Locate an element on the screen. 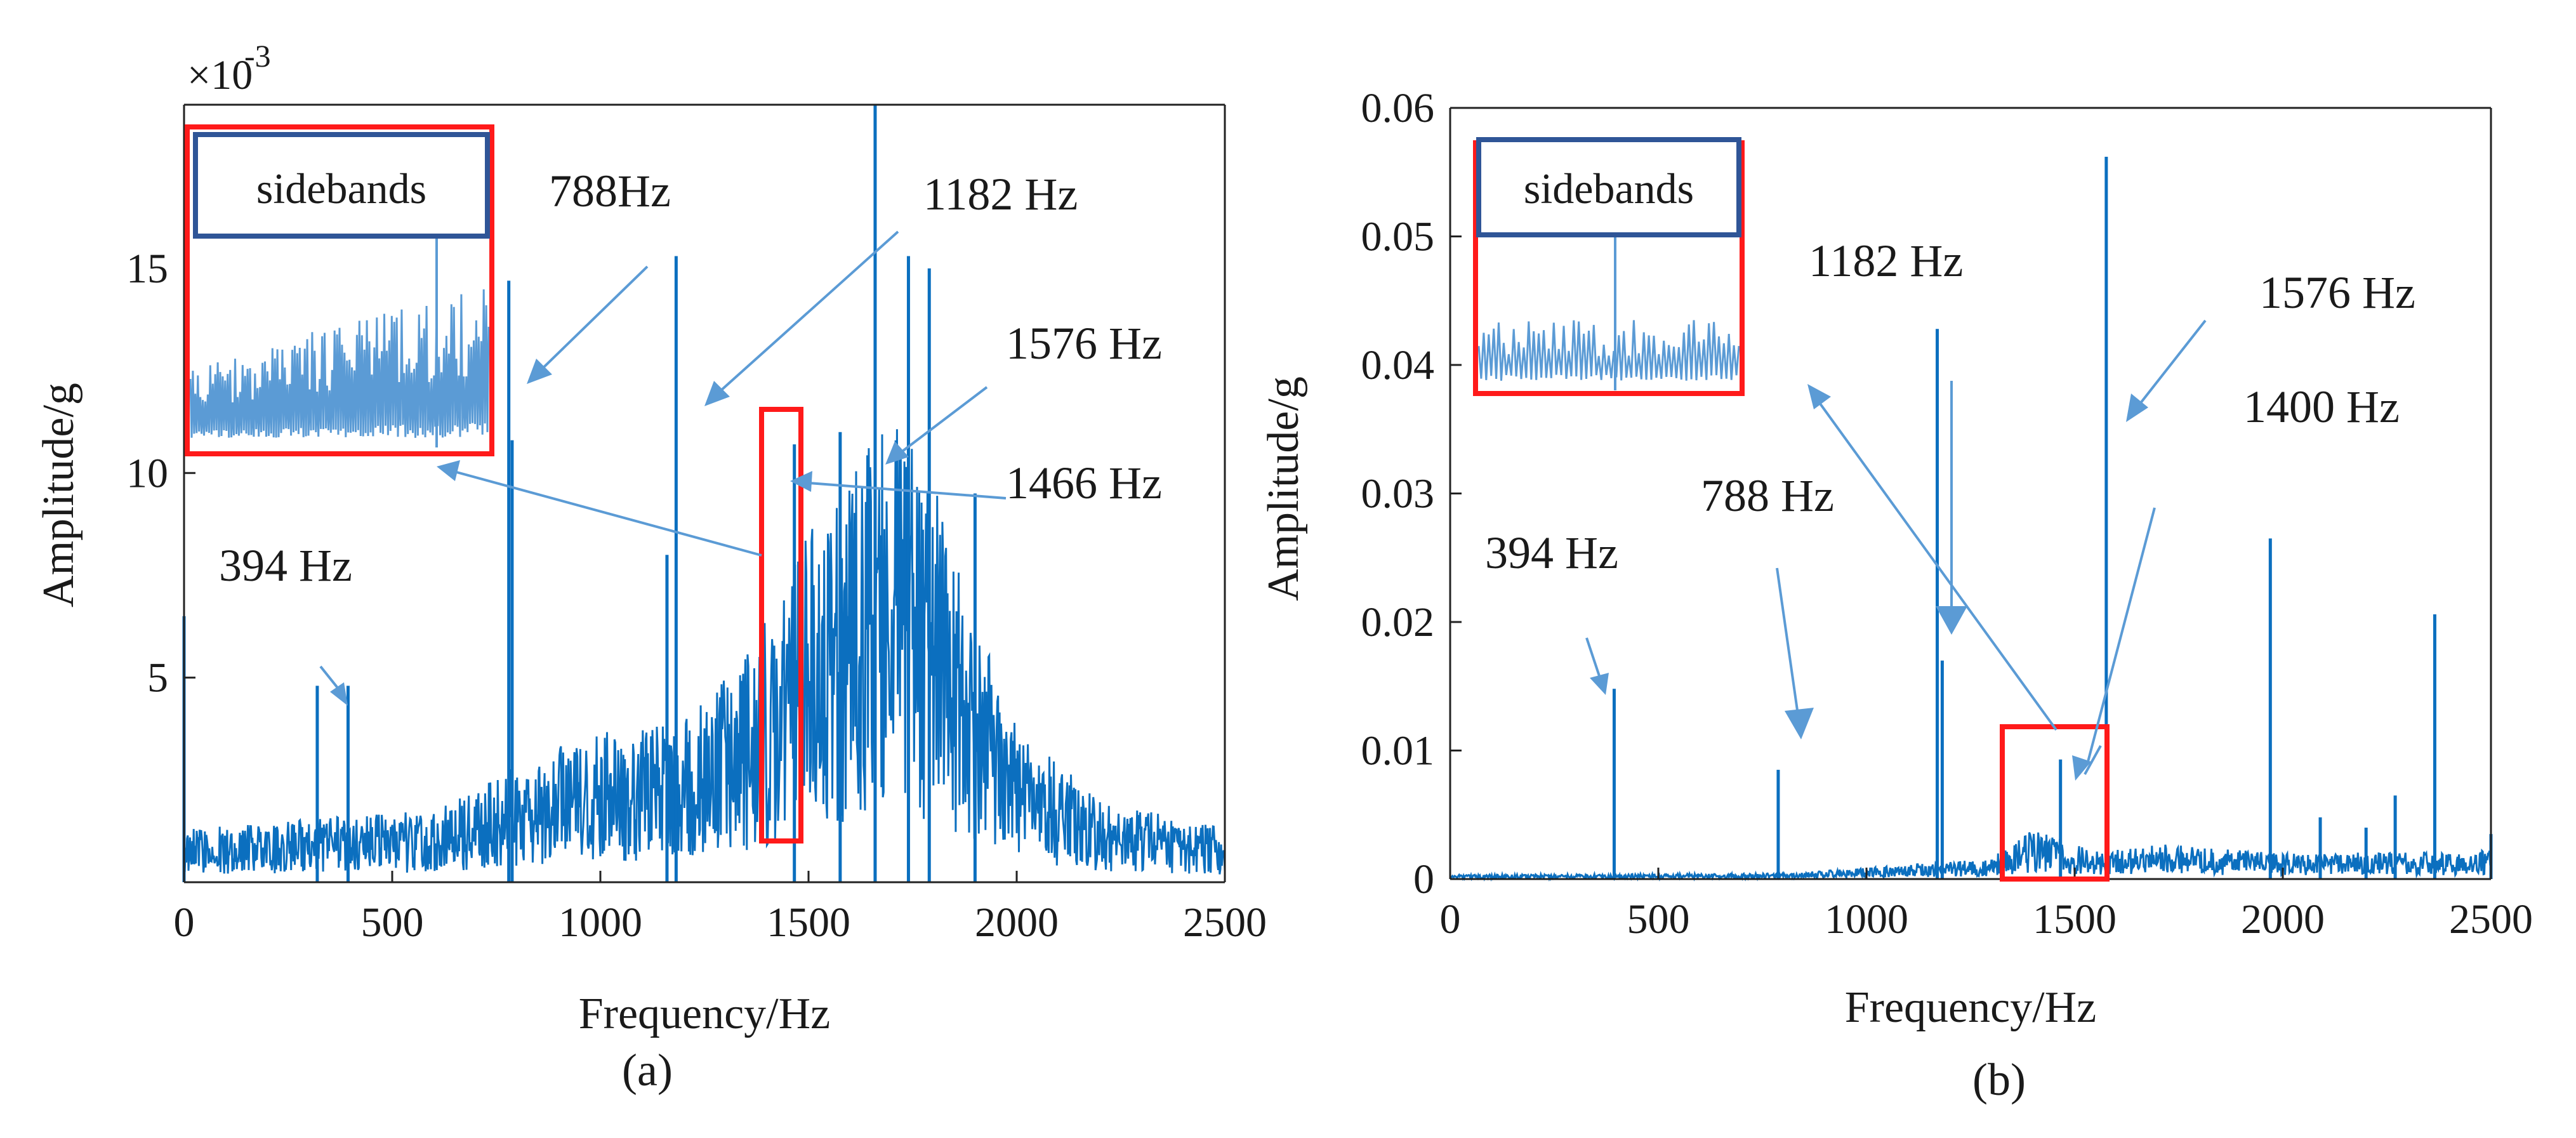  panel-a-sidebands-label: sidebands is located at coordinates (341, 188).